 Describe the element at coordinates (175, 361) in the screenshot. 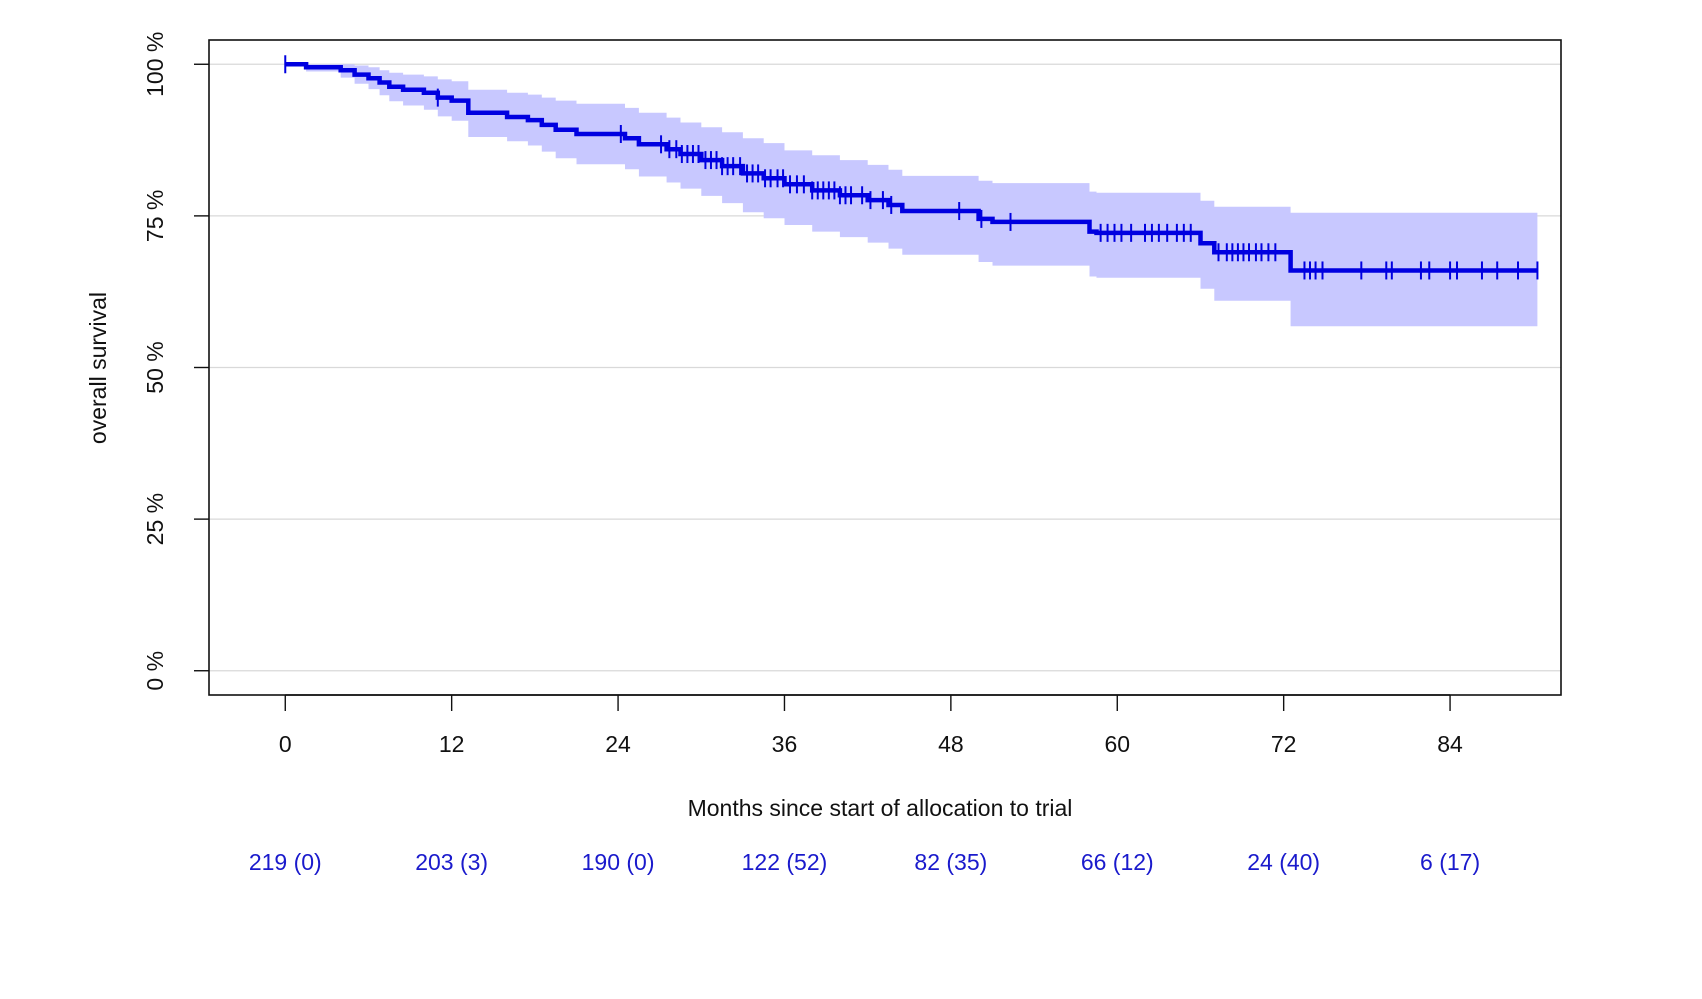

I see `y-axis: 0 % 25 % 50 % 75 % 100 %` at that location.